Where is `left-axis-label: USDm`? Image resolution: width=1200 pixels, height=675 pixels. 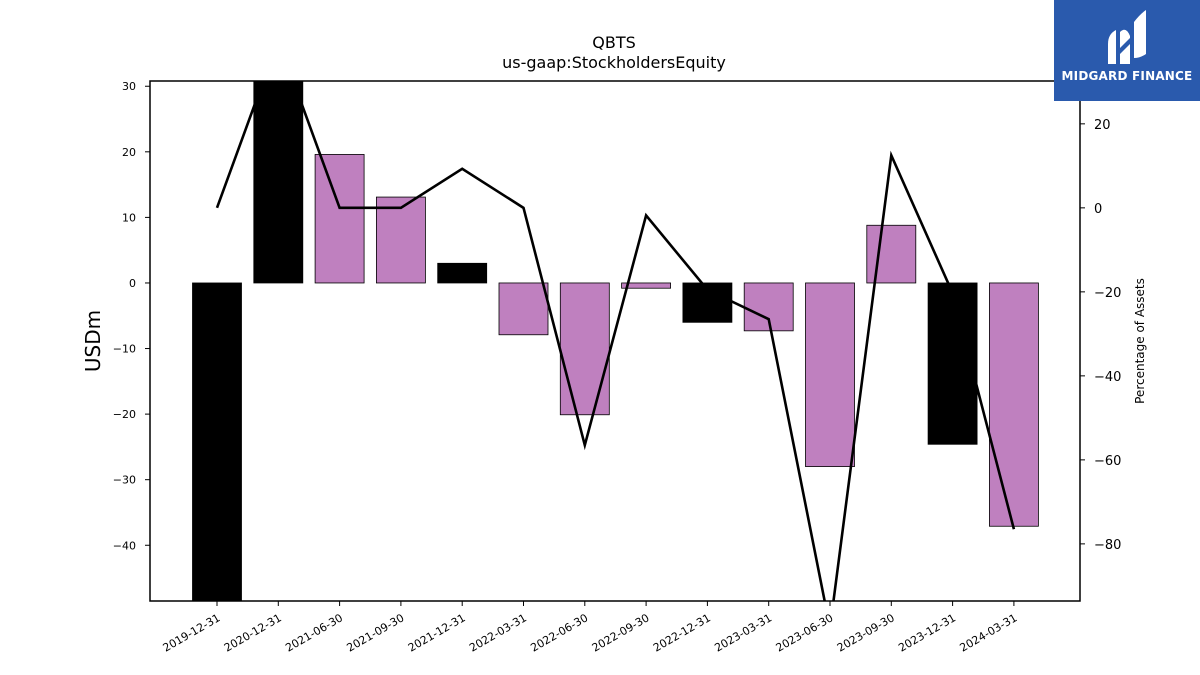
left-axis-label: USDm is located at coordinates (93, 341).